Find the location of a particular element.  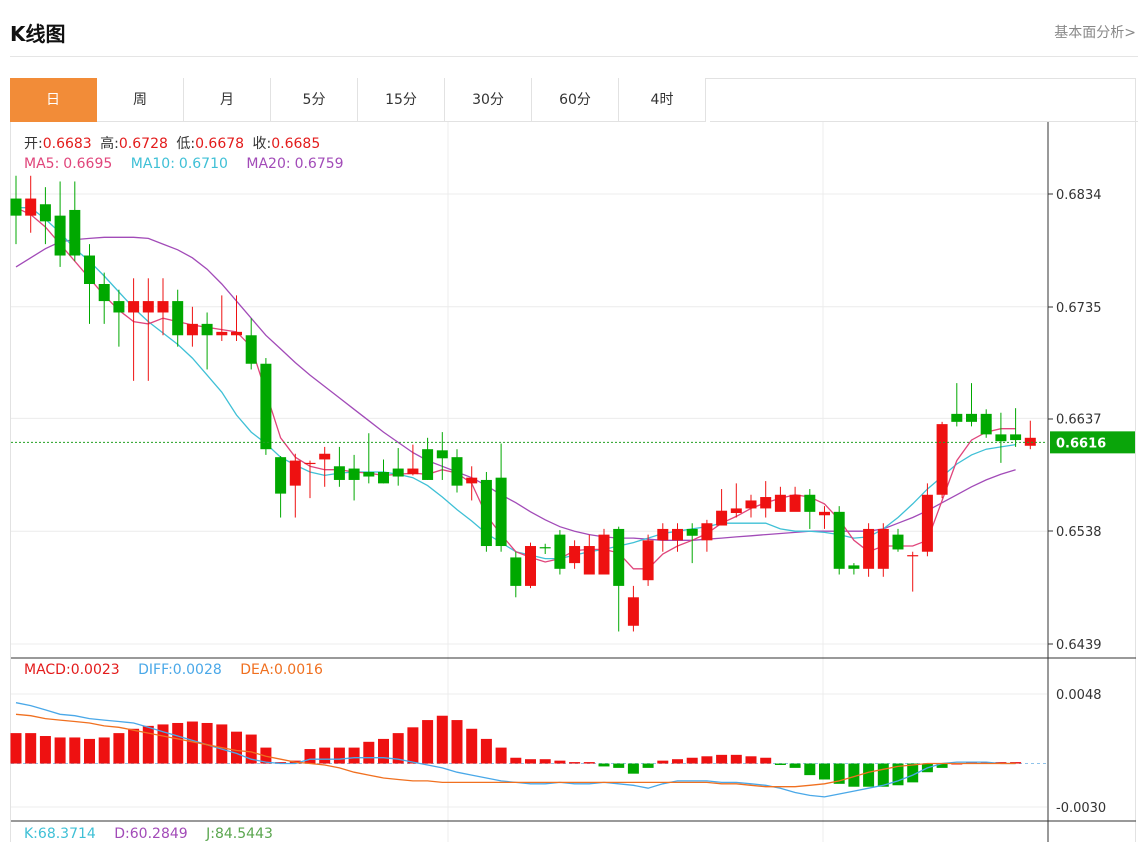

ma10-value: 0.6710 is located at coordinates (203, 164).